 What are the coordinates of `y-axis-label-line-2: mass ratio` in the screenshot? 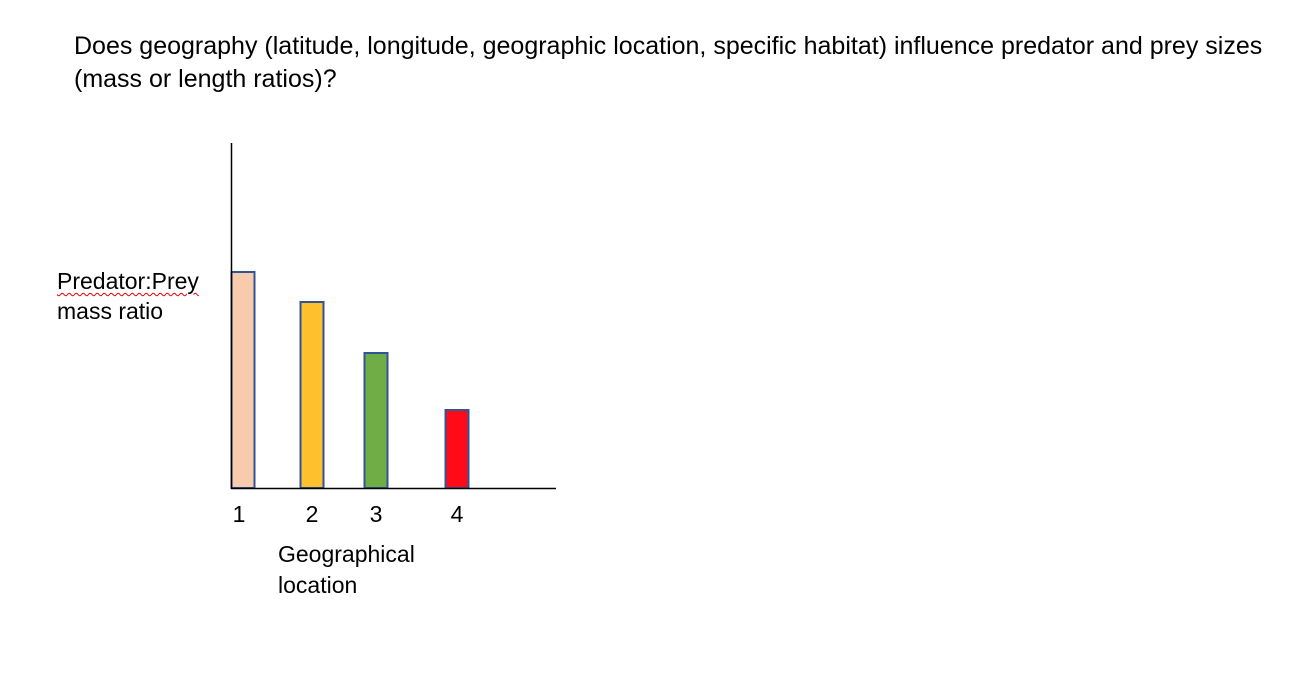 It's located at (110, 311).